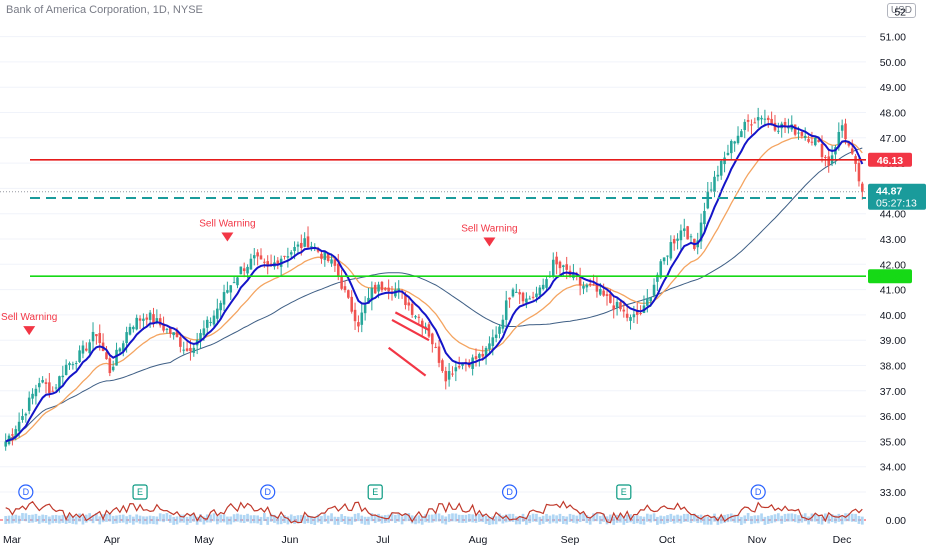  What do you see at coordinates (893, 291) in the screenshot?
I see `y-tick-10: 41.00` at bounding box center [893, 291].